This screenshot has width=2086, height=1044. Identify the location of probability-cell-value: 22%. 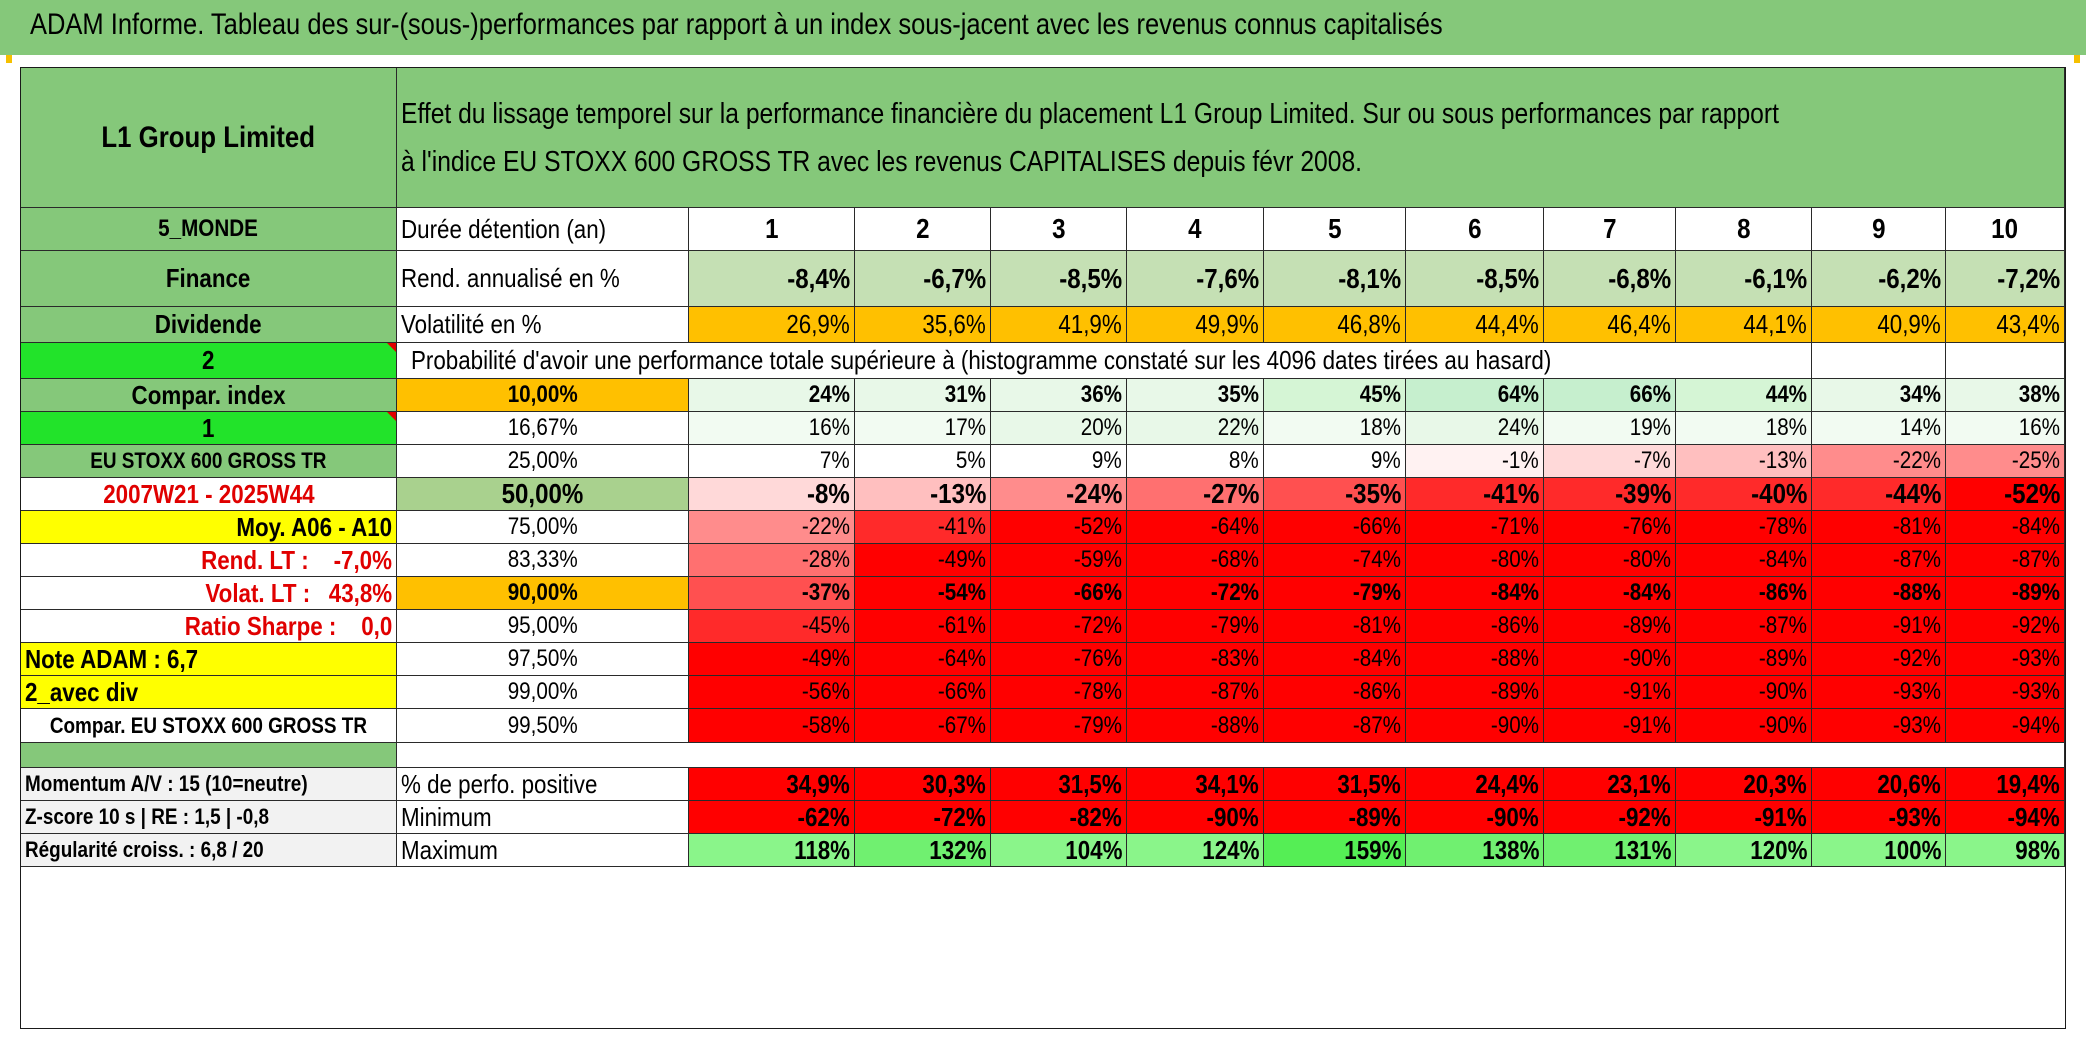
(1238, 427).